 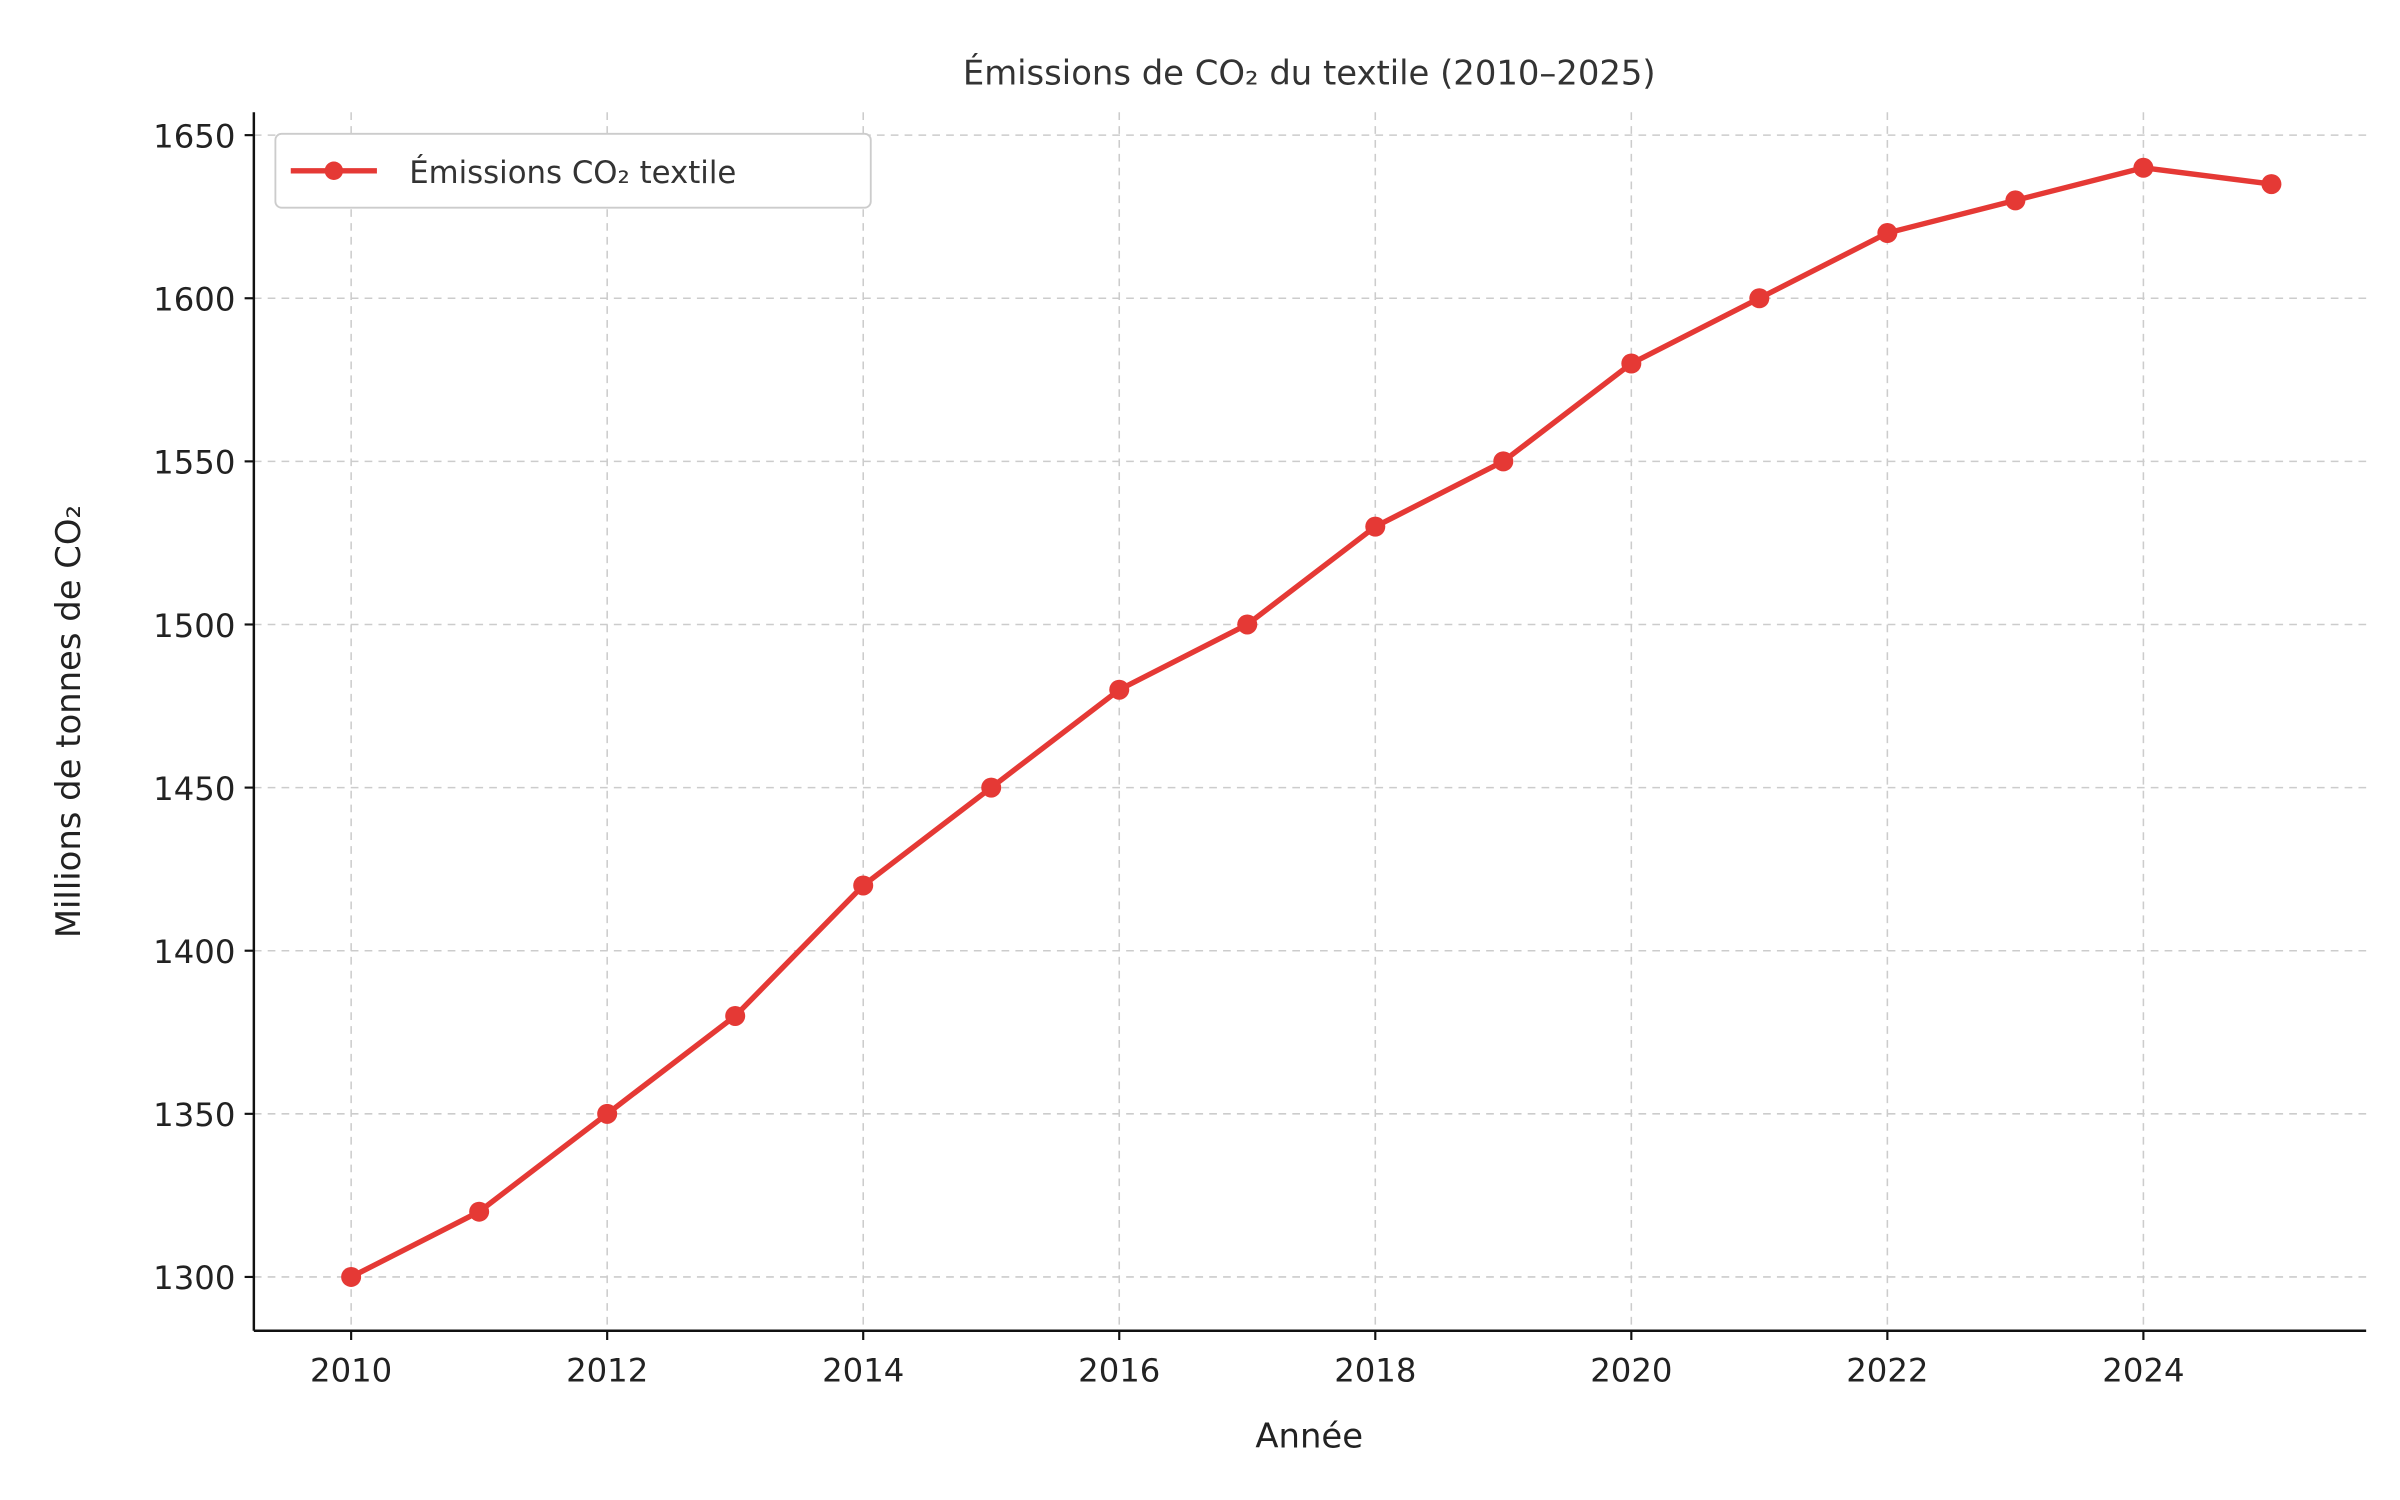 I want to click on x-tick-label: 2014, so click(x=863, y=1371).